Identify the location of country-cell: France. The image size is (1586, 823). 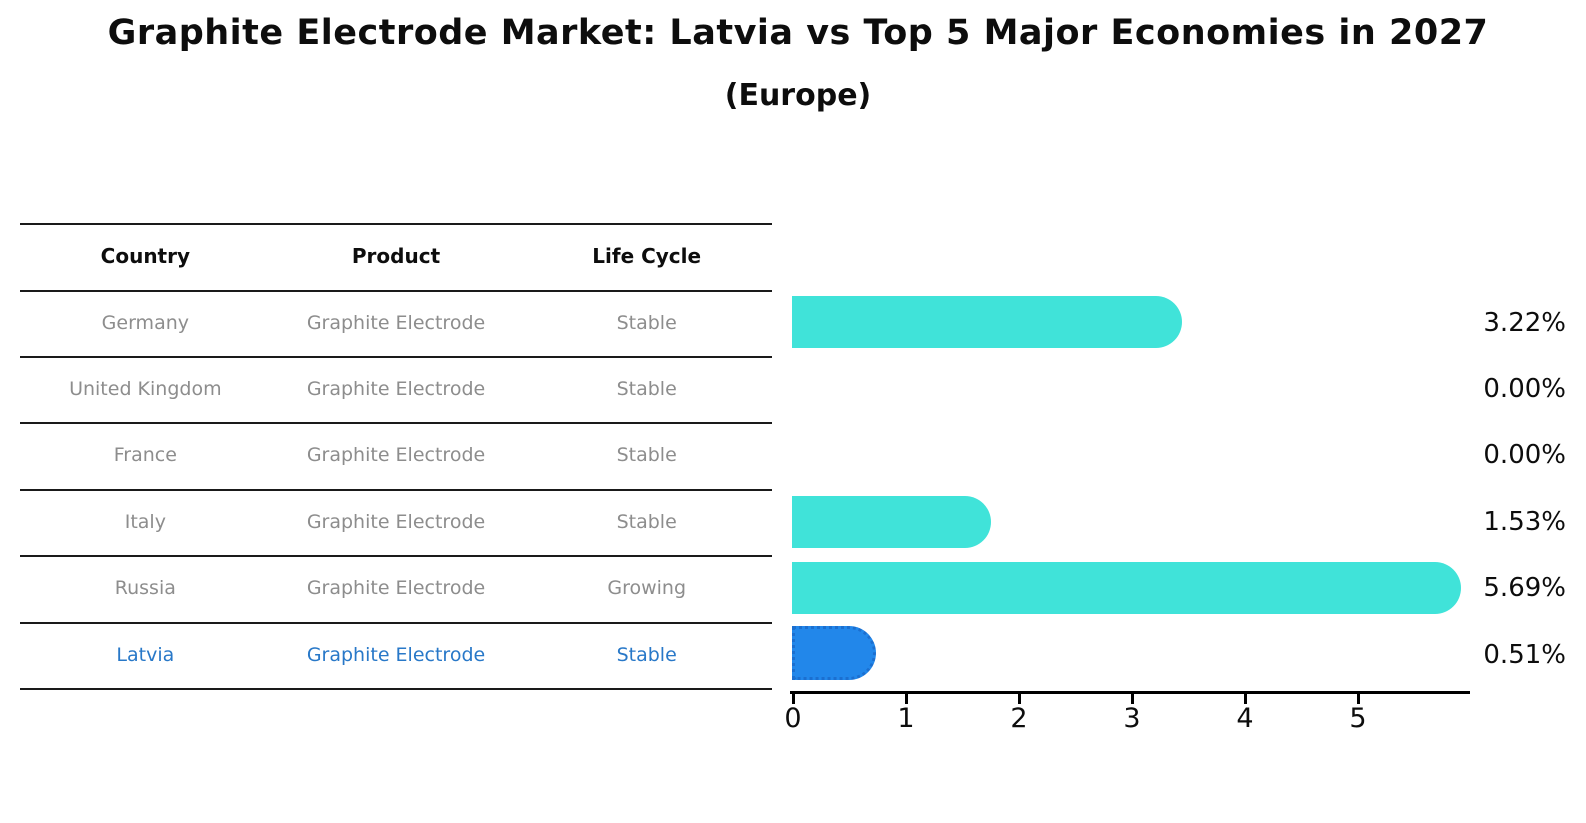
(145, 455).